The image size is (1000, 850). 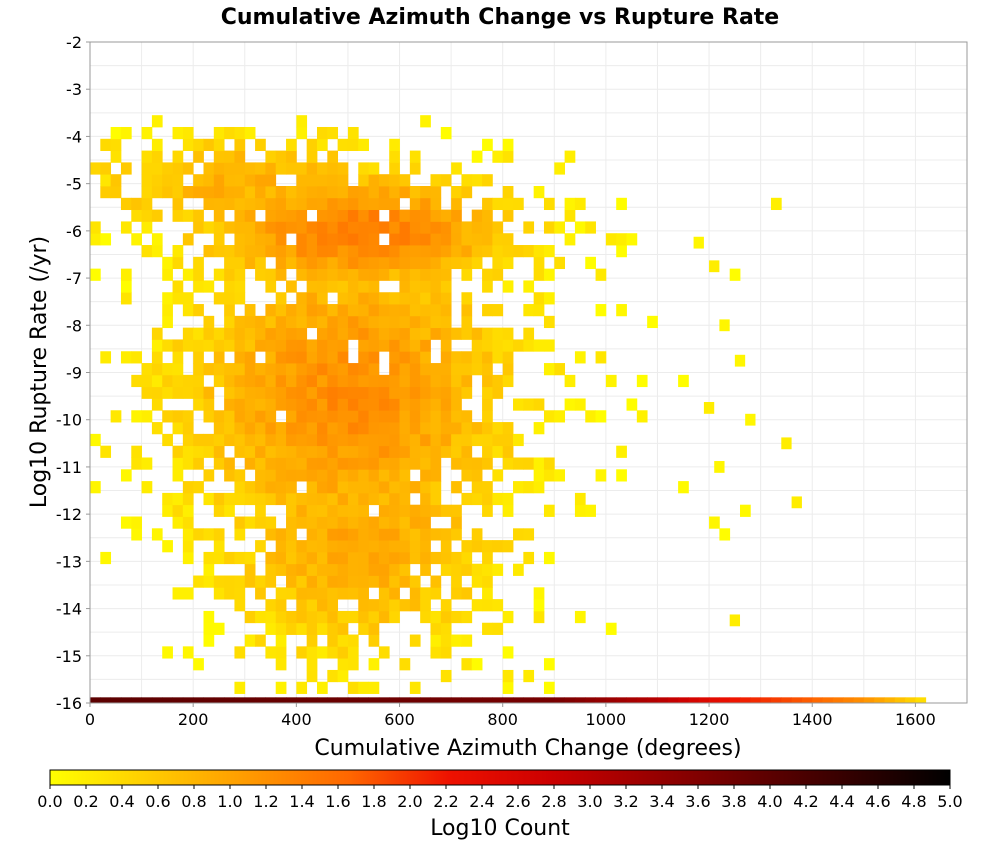 What do you see at coordinates (661, 801) in the screenshot?
I see `colorbar-tick-label: 3.4` at bounding box center [661, 801].